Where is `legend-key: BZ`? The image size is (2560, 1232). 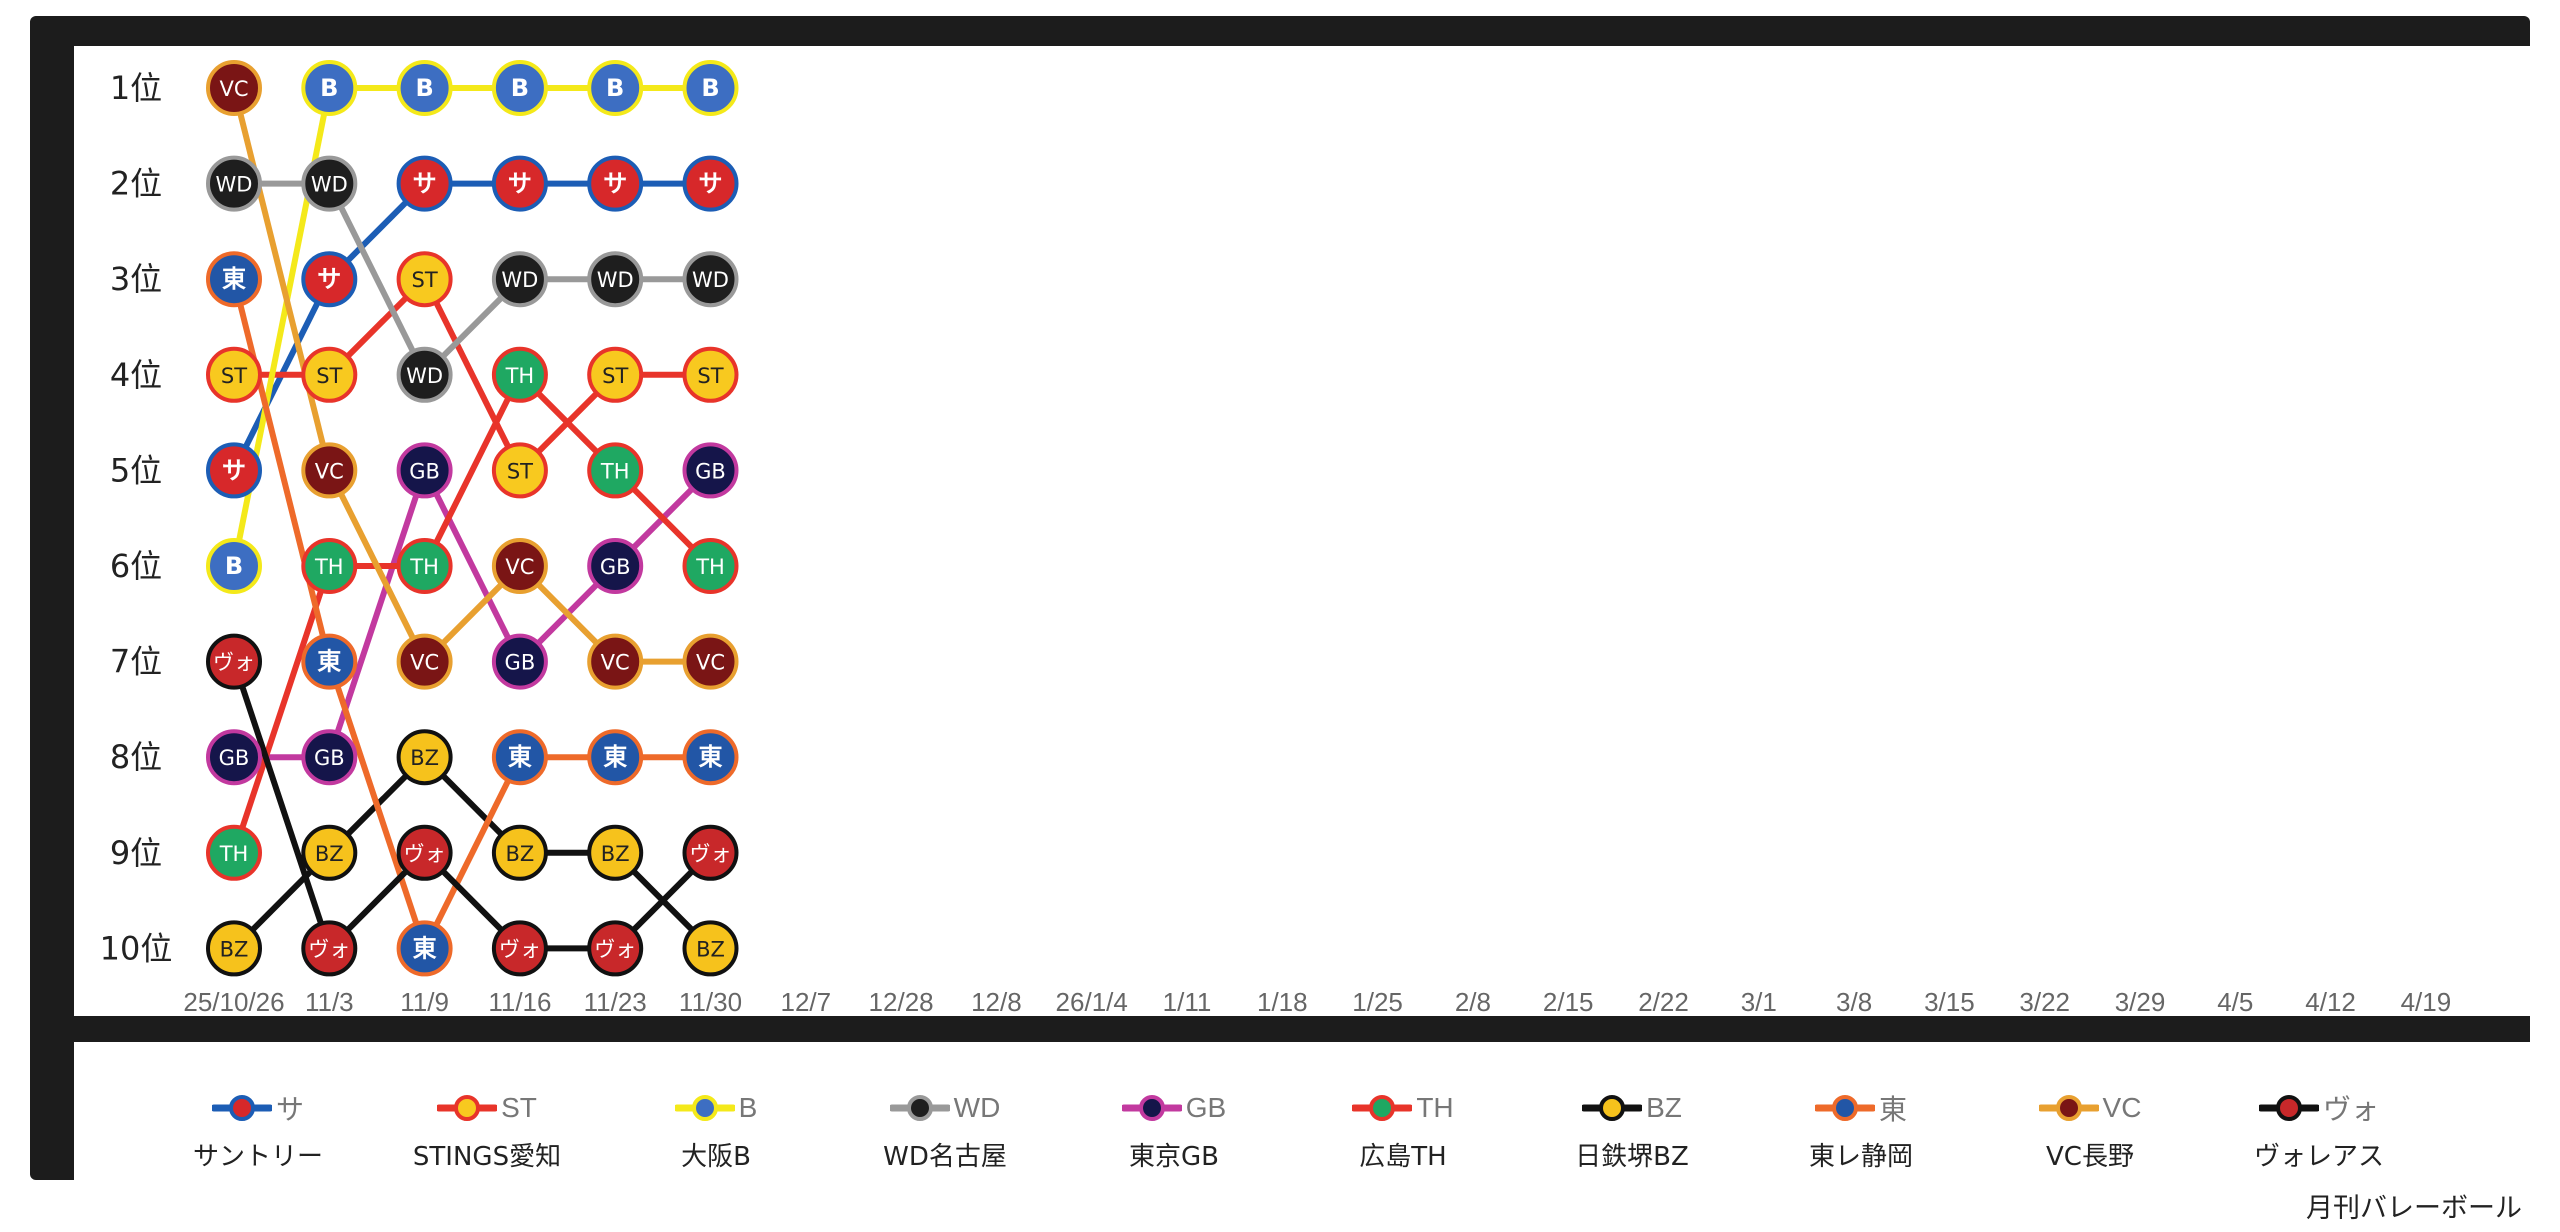
legend-key: BZ is located at coordinates (1632, 1108).